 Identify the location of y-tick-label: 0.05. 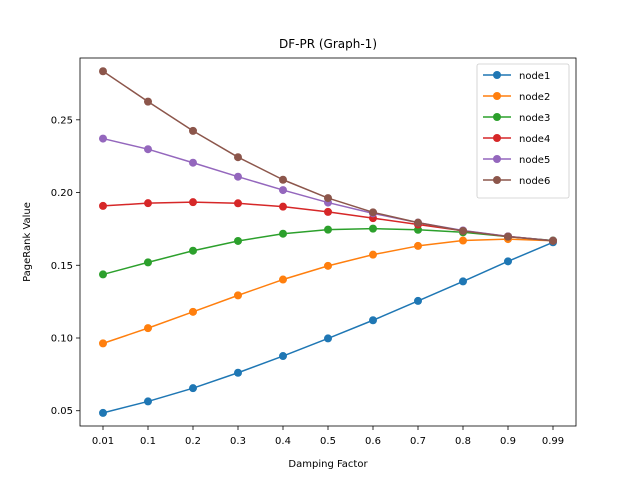
(62, 411).